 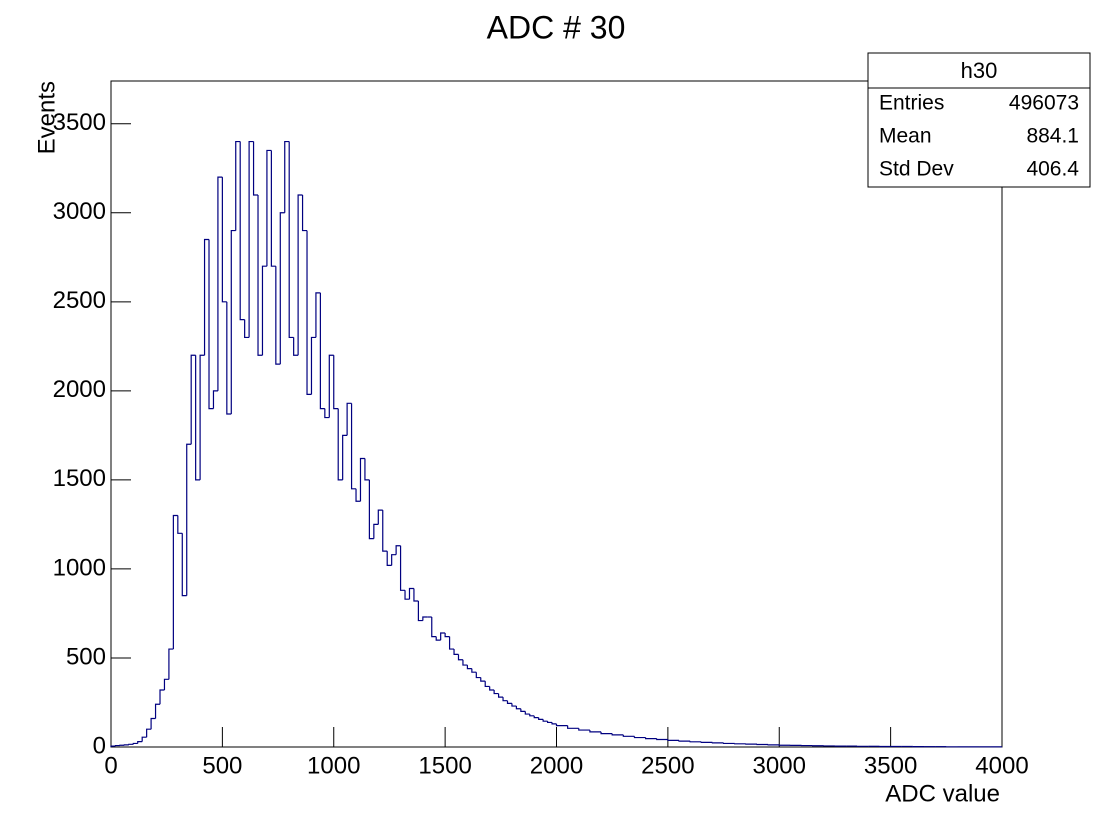 I want to click on stats-frame, so click(x=979, y=120).